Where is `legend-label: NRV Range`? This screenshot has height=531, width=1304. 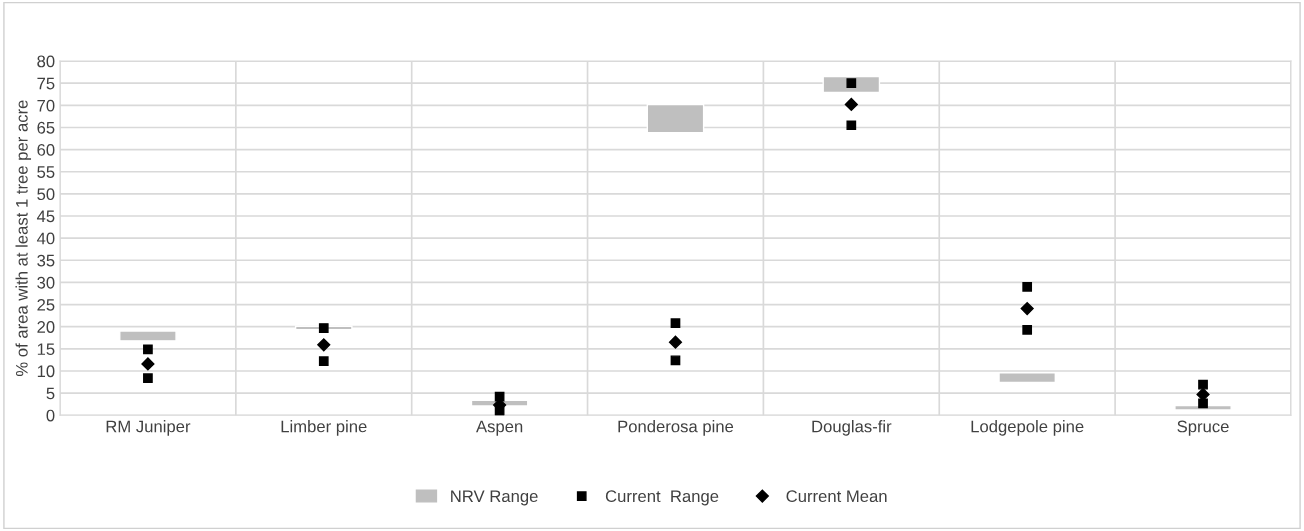 legend-label: NRV Range is located at coordinates (494, 498).